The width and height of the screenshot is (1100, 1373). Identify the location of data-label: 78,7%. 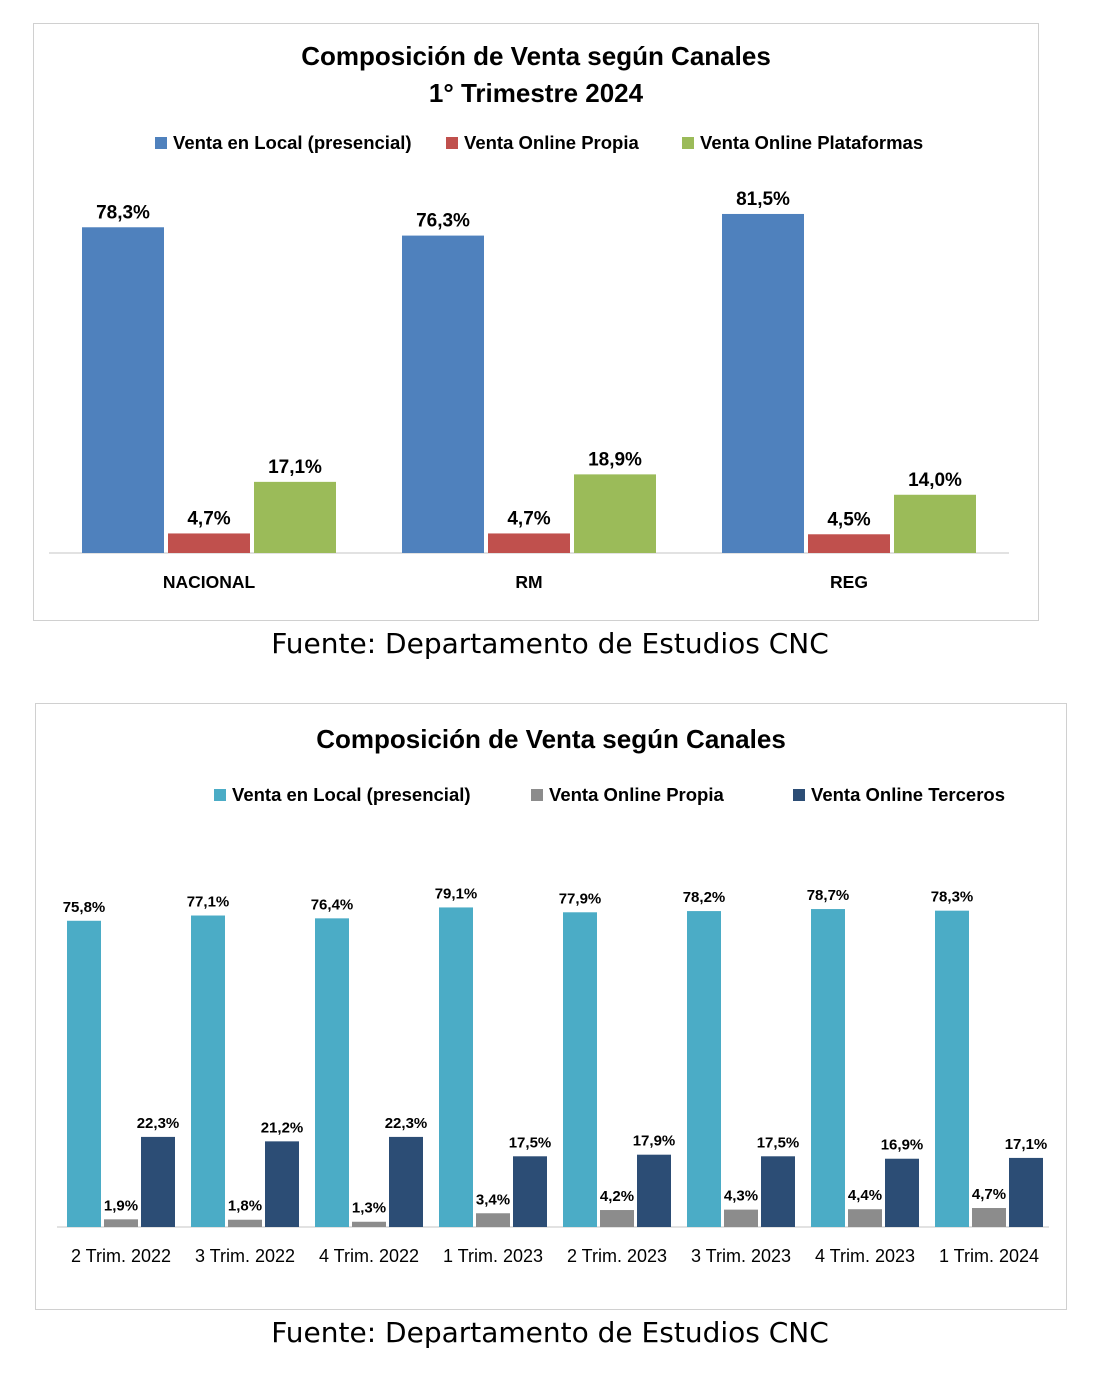
(828, 895).